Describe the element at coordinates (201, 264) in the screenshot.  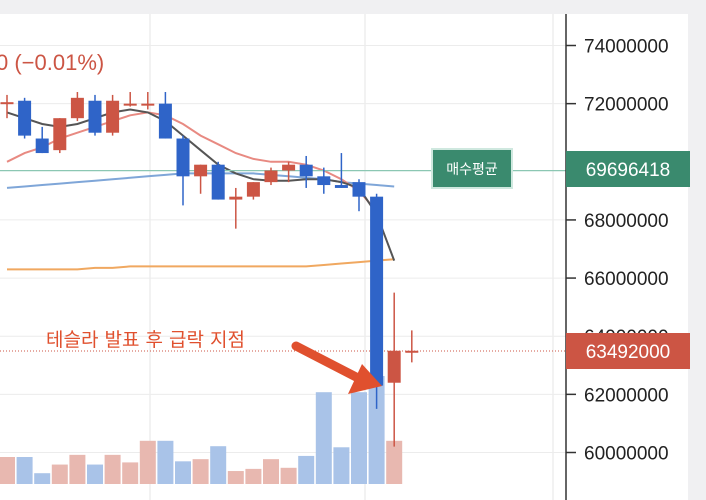
I see `ma-long-line` at that location.